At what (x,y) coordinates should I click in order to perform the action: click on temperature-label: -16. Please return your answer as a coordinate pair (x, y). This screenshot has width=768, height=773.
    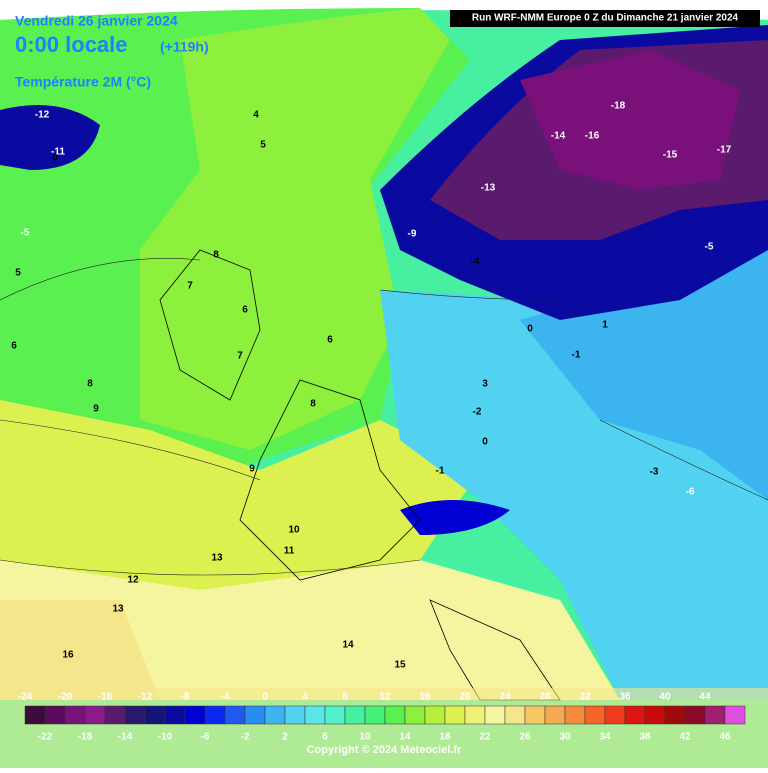
    Looking at the image, I should click on (592, 136).